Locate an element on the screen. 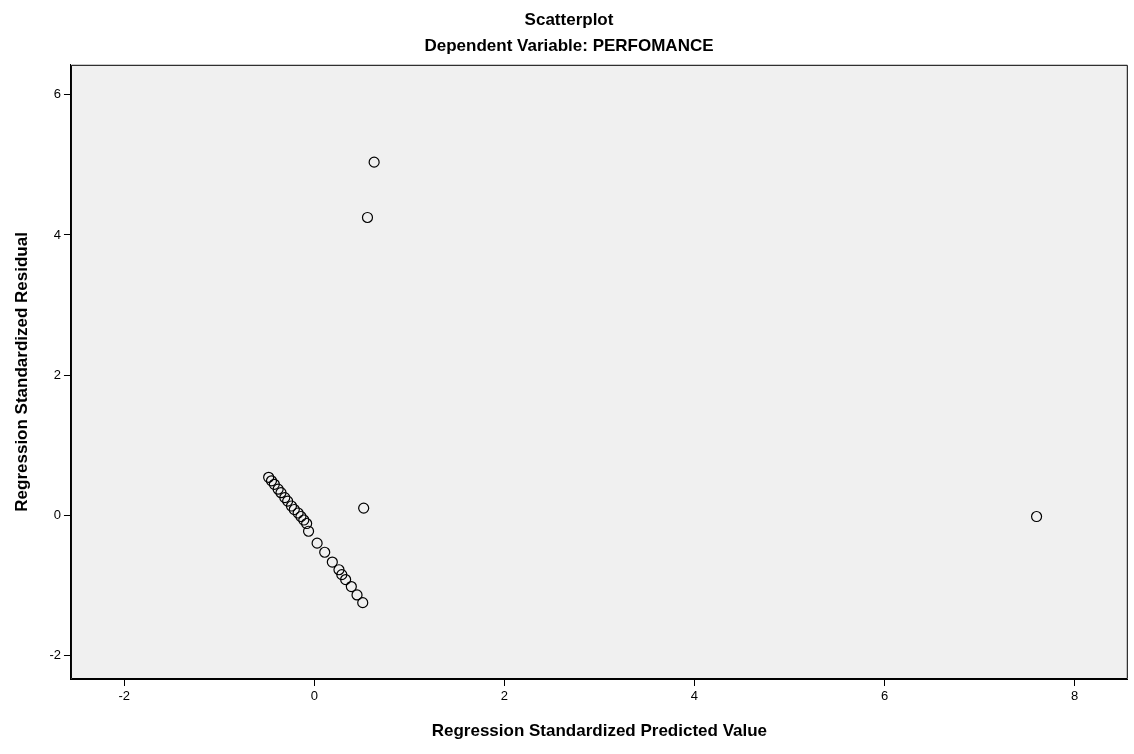 The width and height of the screenshot is (1134, 754). x-tick-label: 2 is located at coordinates (504, 696).